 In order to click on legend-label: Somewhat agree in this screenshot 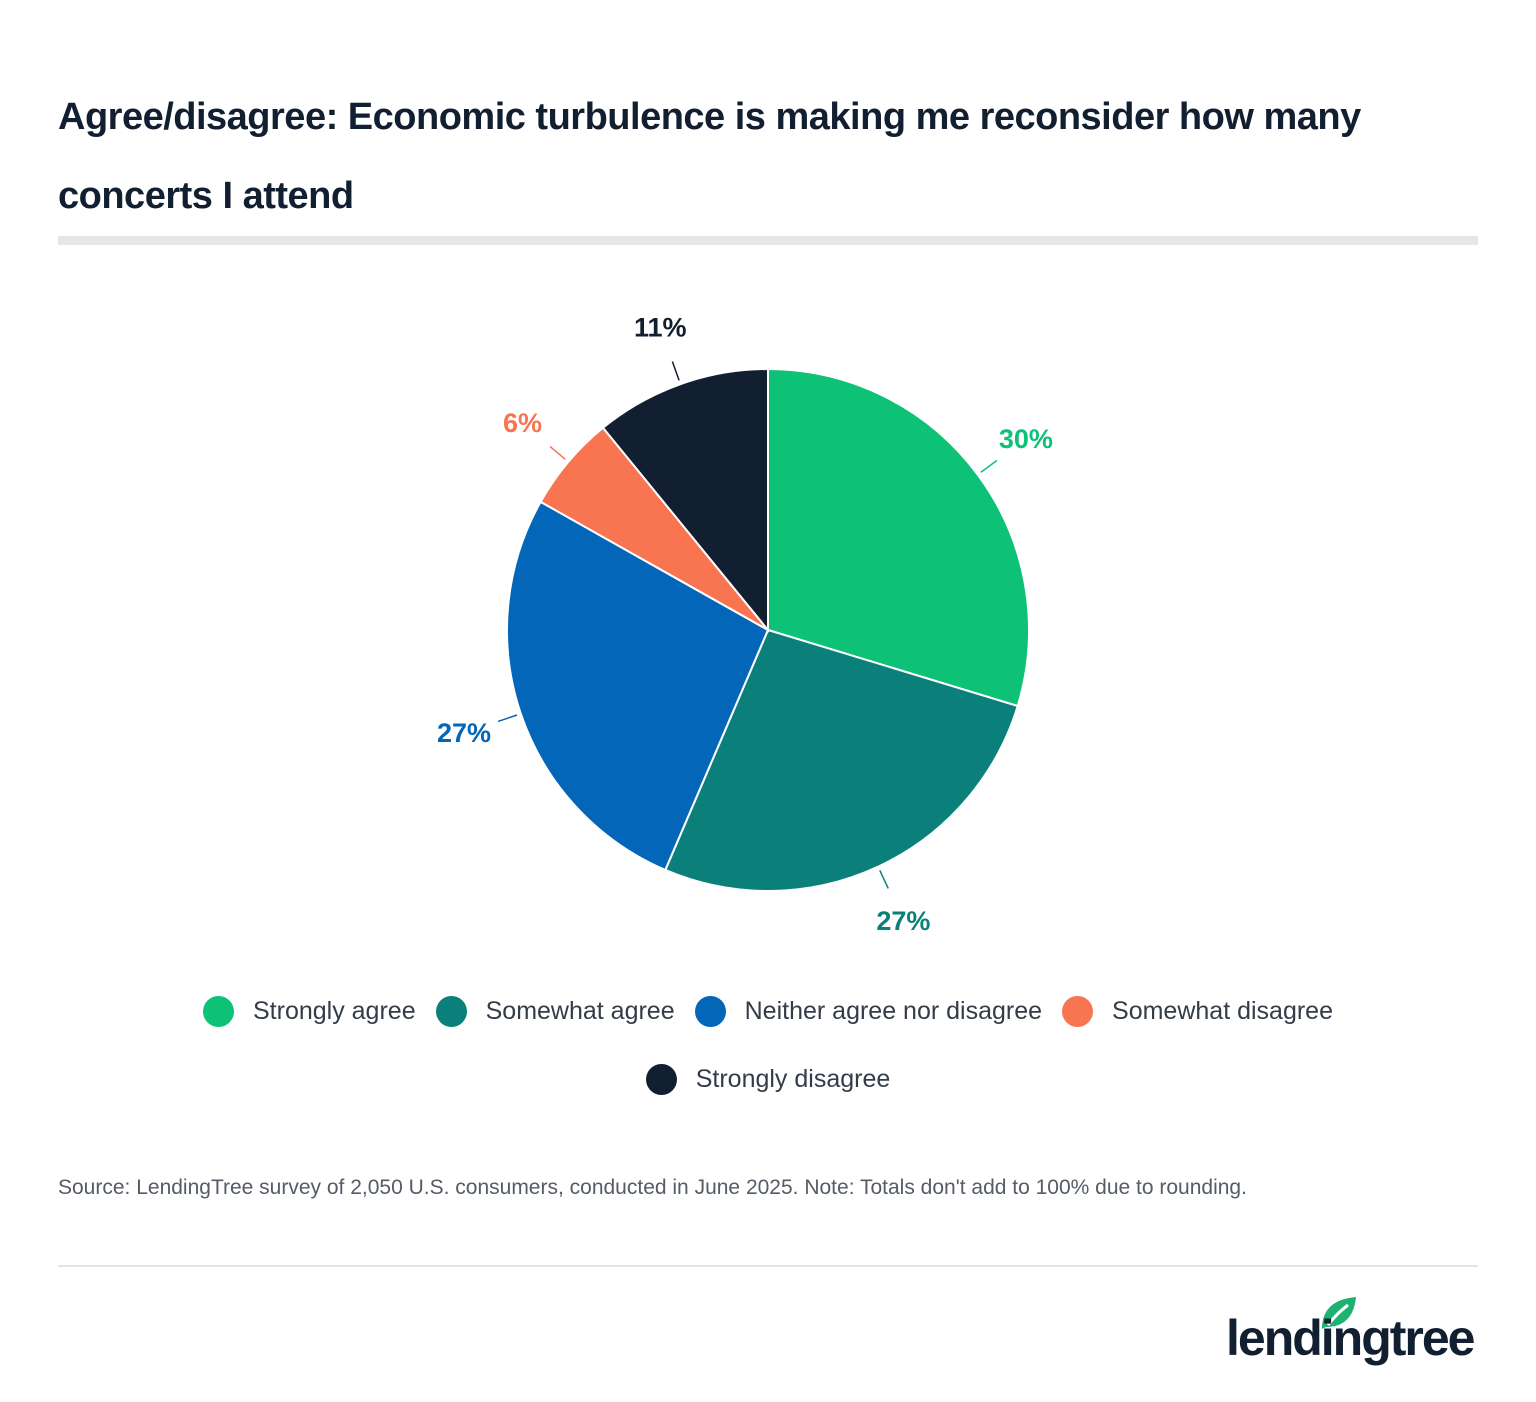, I will do `click(580, 1010)`.